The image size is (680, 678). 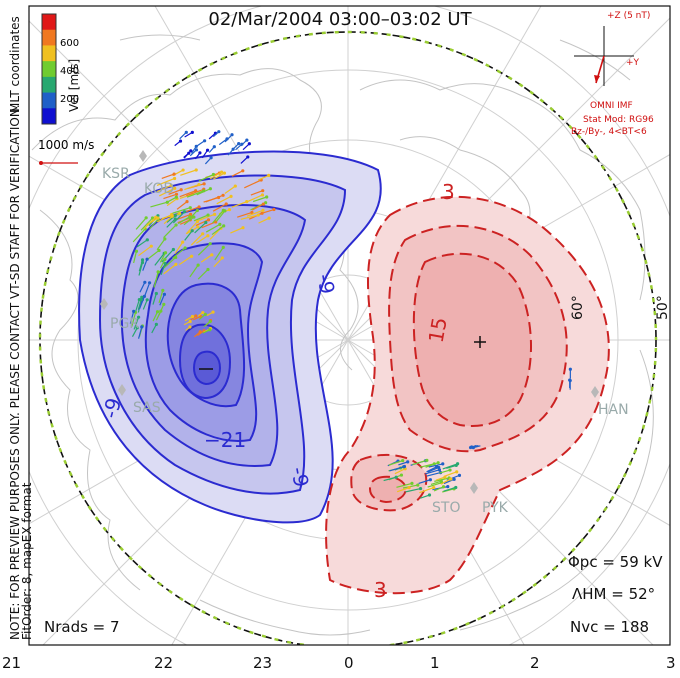 What do you see at coordinates (15, 64) in the screenshot?
I see `coordinate-system-label: MLT coordinates` at bounding box center [15, 64].